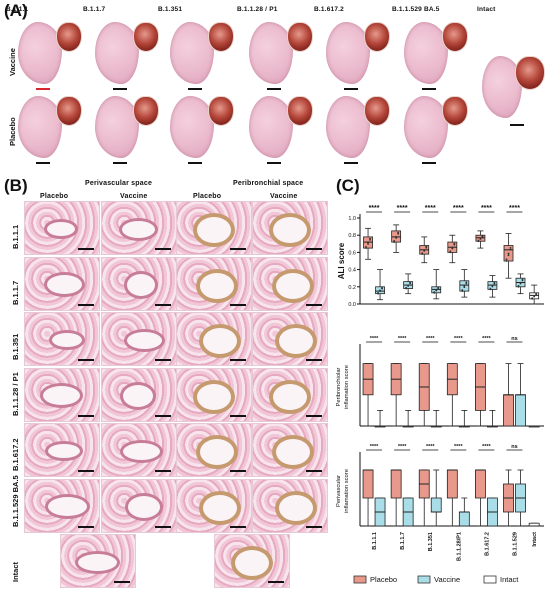 This screenshot has width=550, height=596. What do you see at coordinates (170, 9) in the screenshot?
I see `panel-a-column-label: B.1.351` at bounding box center [170, 9].